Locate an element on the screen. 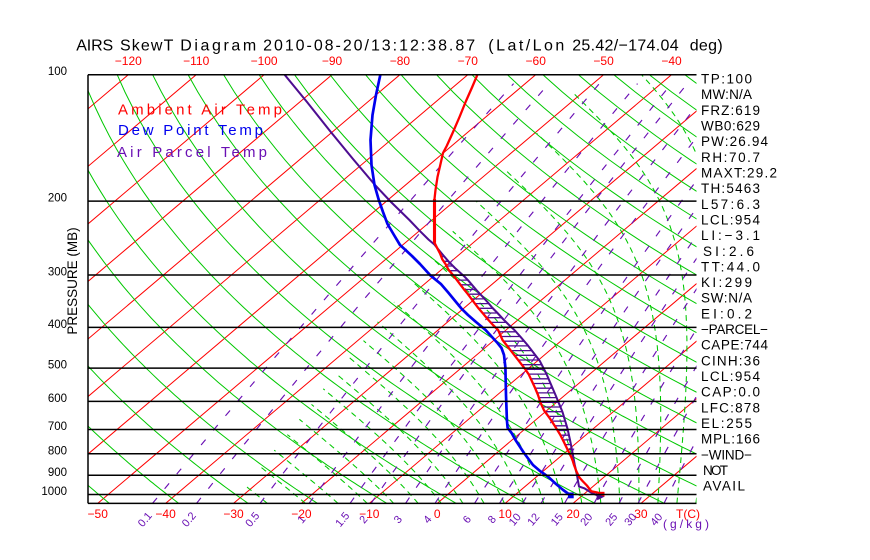 This screenshot has width=870, height=560. svg-text: PW:26.94 is located at coordinates (734, 141).